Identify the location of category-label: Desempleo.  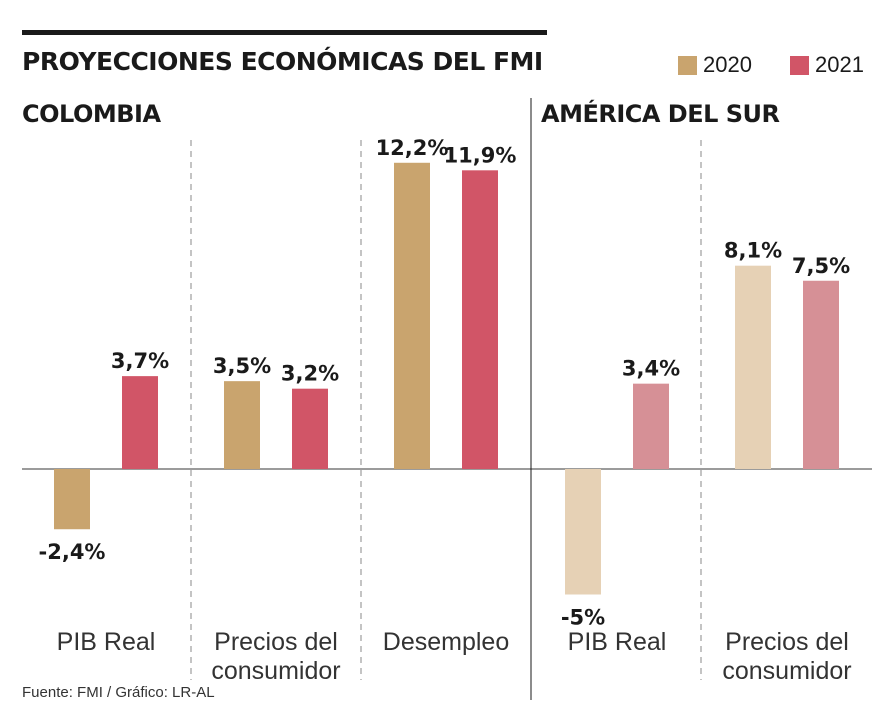
(446, 642).